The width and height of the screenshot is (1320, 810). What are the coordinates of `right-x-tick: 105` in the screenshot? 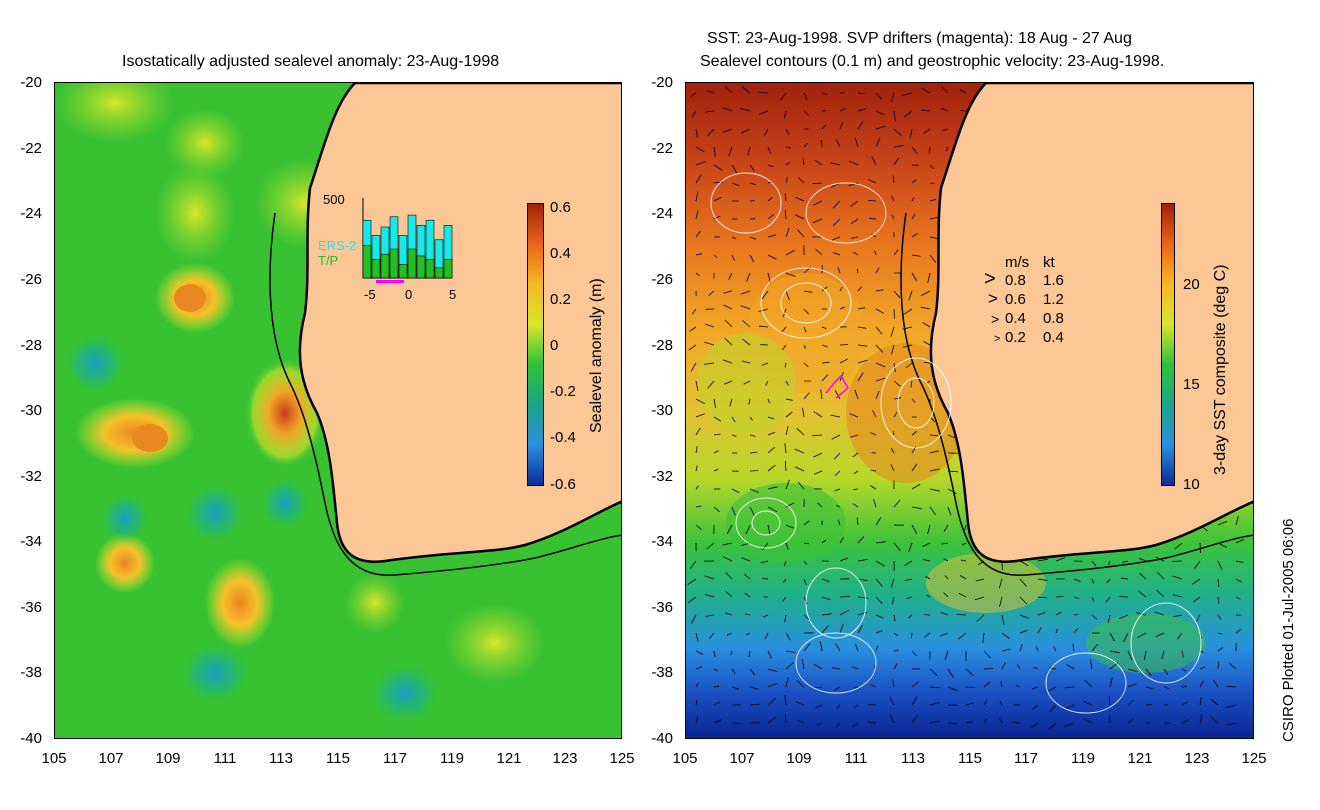 It's located at (685, 758).